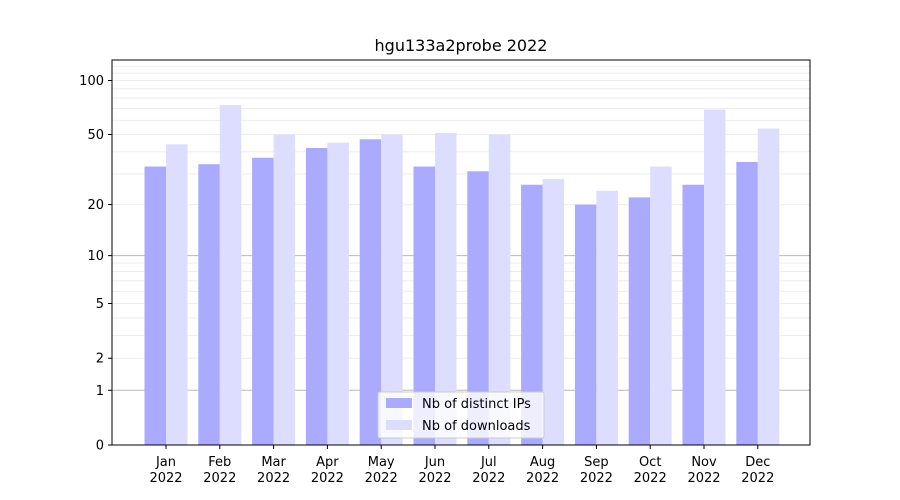 This screenshot has width=900, height=500. What do you see at coordinates (100, 359) in the screenshot?
I see `y-tick-label: 2` at bounding box center [100, 359].